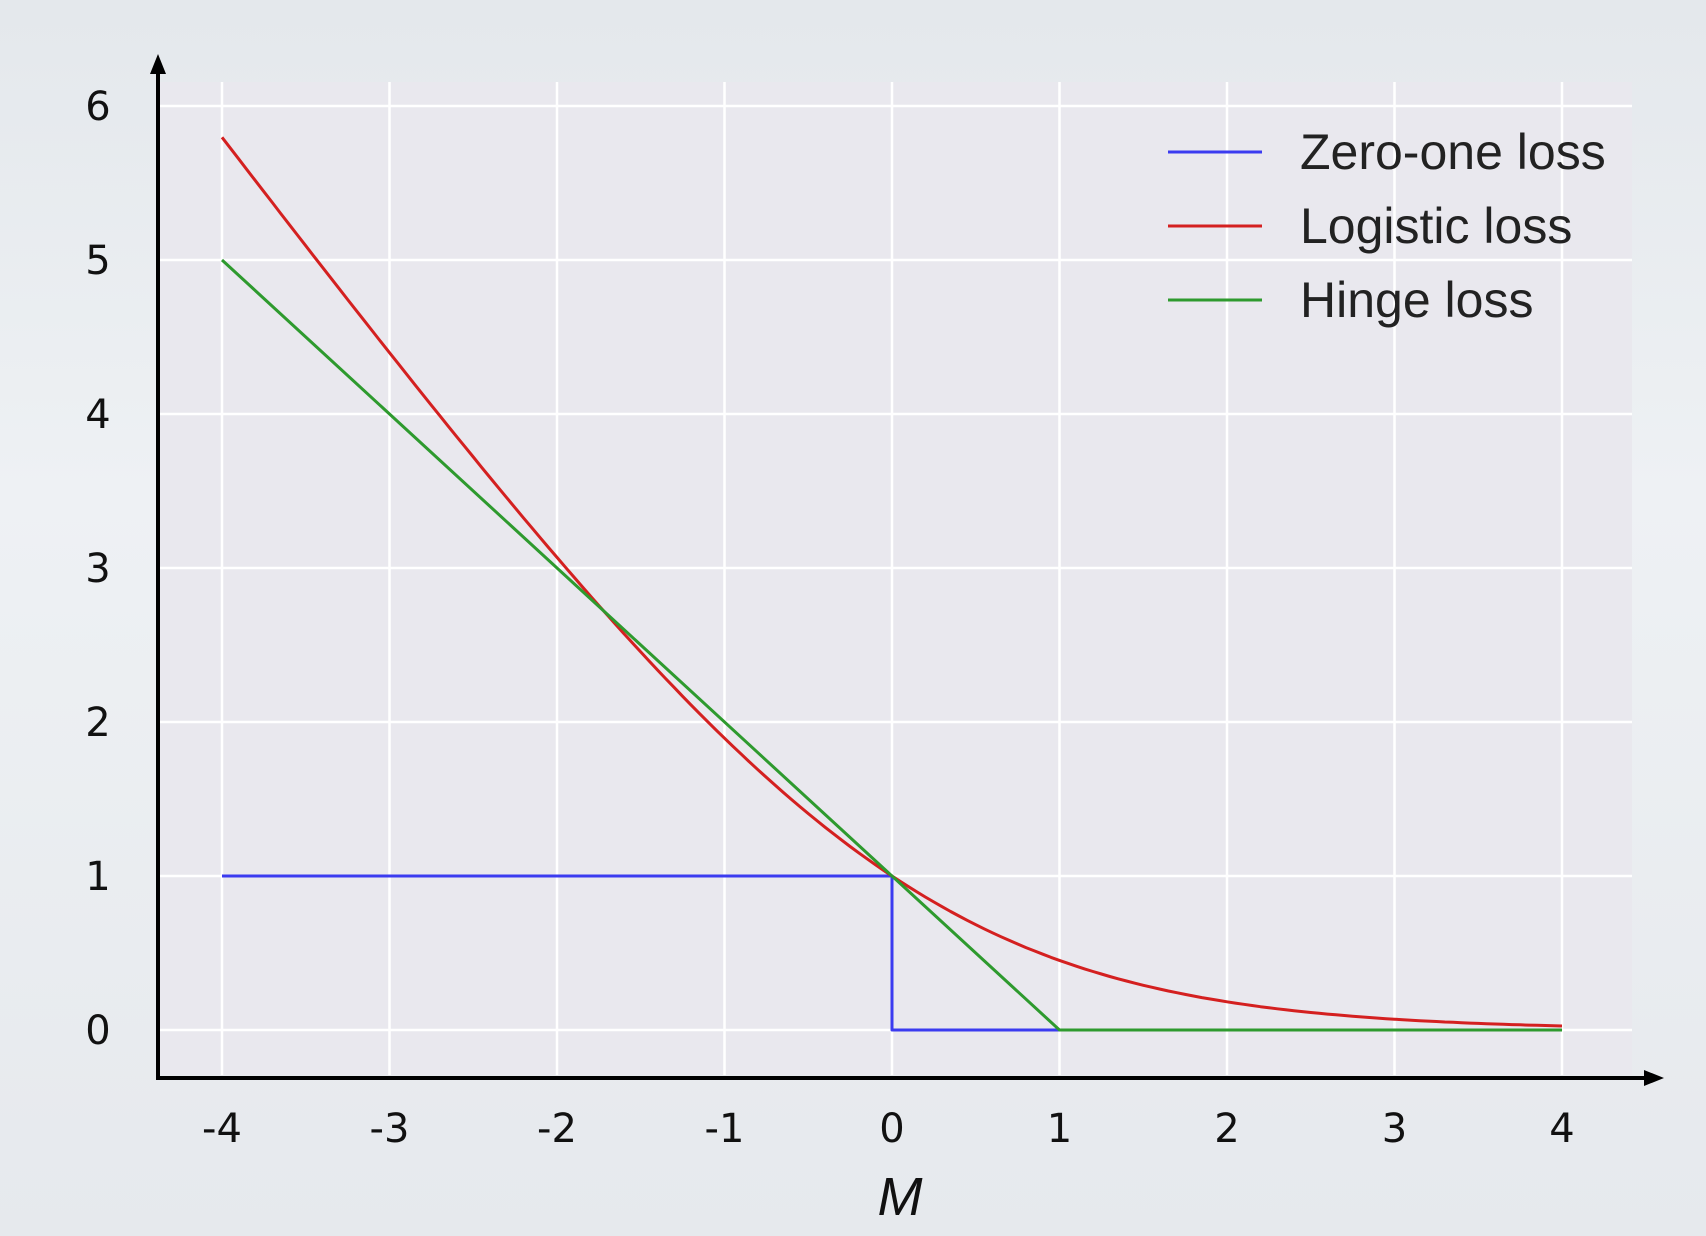 The width and height of the screenshot is (1706, 1236). Describe the element at coordinates (222, 1129) in the screenshot. I see `x-tick-label-0: -4` at that location.